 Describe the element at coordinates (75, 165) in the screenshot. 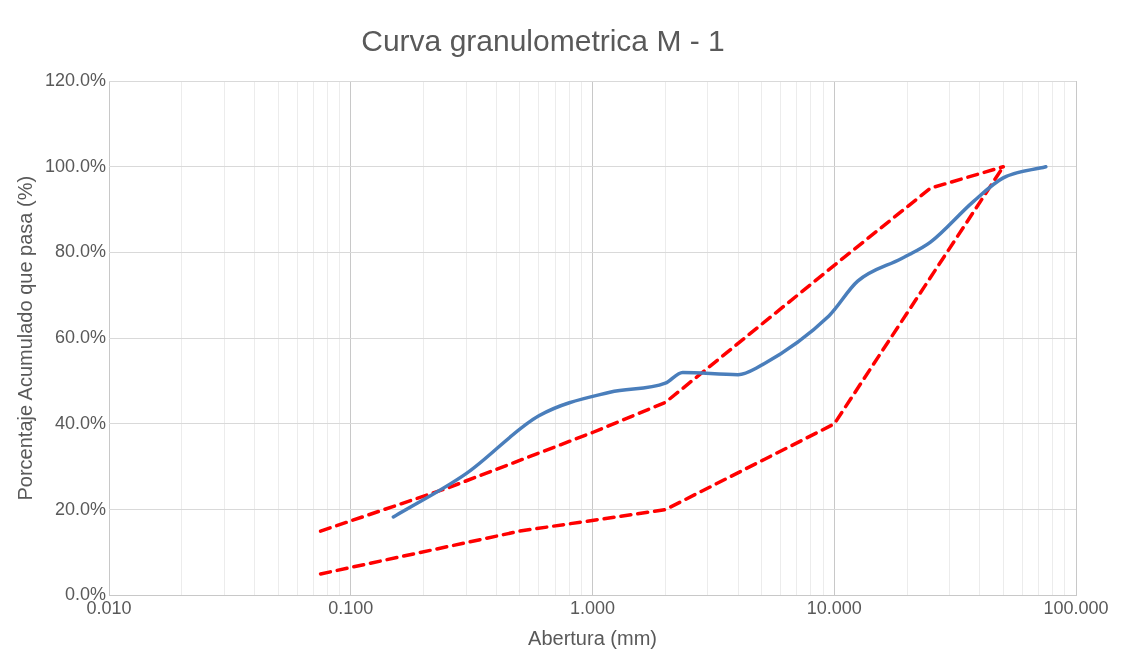

I see `y-tick-label: 100.0%` at that location.